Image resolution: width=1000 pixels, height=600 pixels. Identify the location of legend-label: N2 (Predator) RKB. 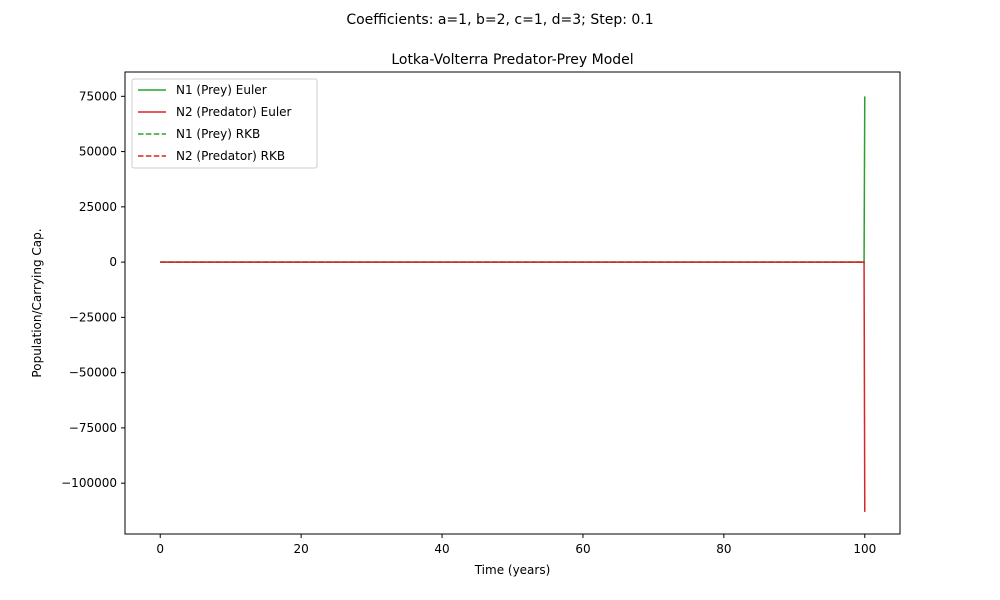
(230, 156).